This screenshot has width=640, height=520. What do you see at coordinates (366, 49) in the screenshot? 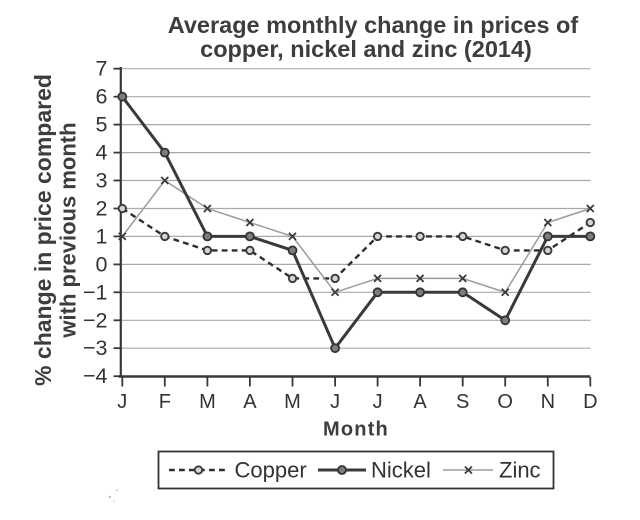
I see `svg-text: copper, nickel and zinc (2014)` at bounding box center [366, 49].